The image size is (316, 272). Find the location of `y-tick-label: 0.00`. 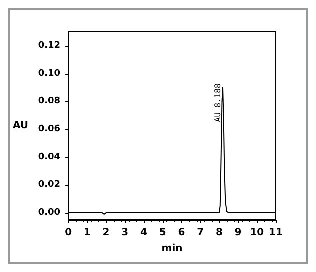

y-tick-label: 0.00 is located at coordinates (49, 213).